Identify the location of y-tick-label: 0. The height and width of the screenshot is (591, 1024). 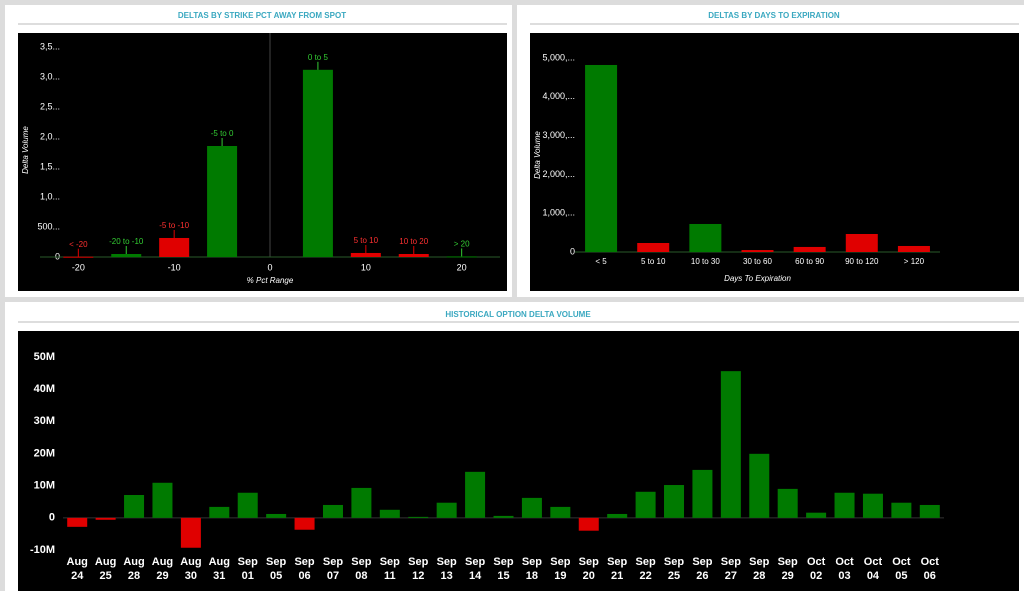
(572, 251).